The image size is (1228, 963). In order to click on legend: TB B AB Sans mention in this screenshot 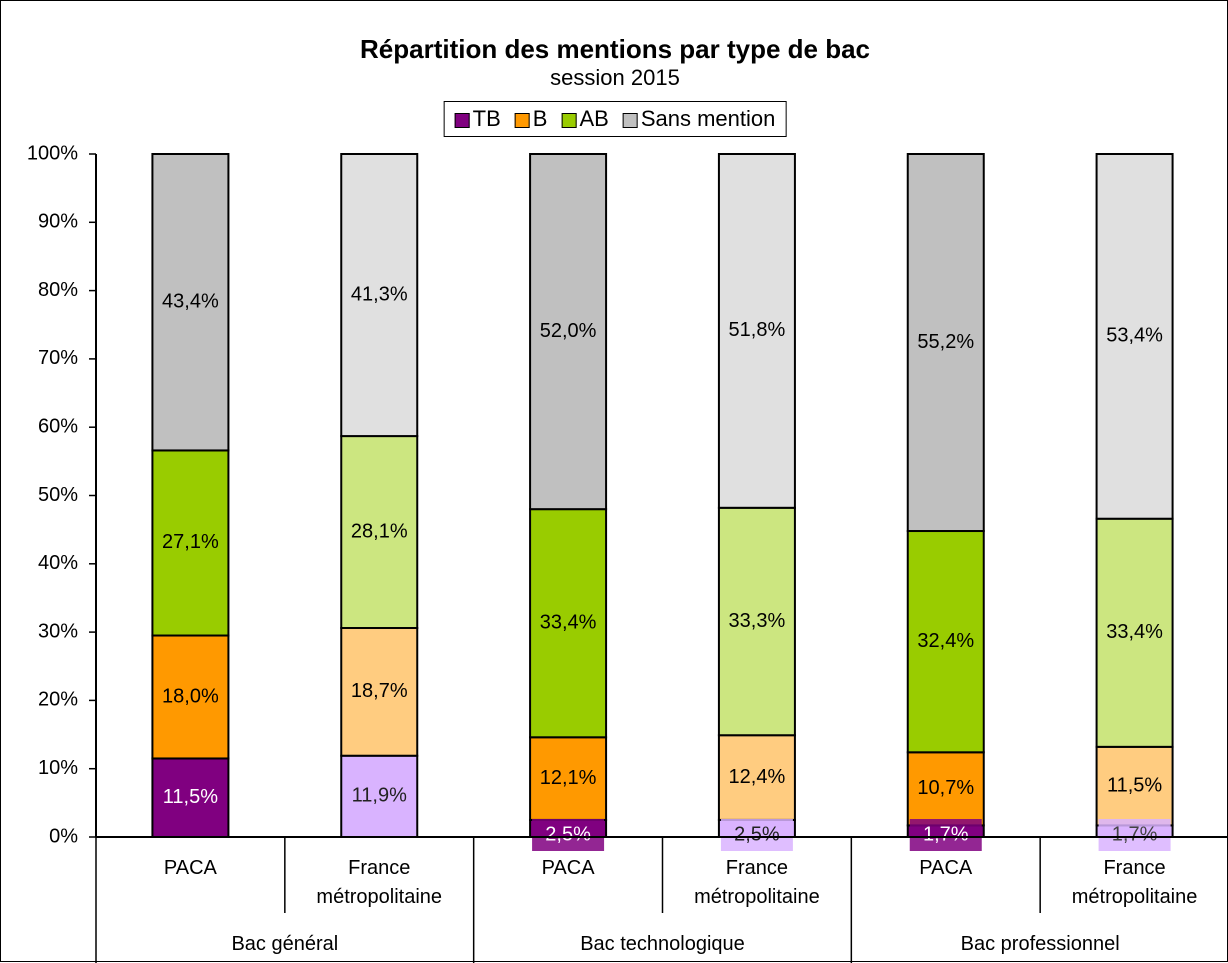, I will do `click(615, 119)`.